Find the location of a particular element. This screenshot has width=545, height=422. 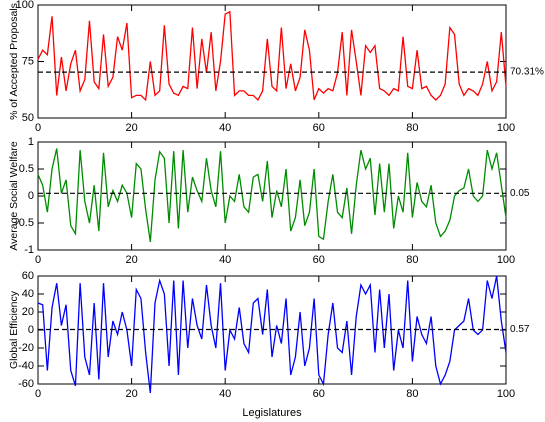

reference-label: 0.05 is located at coordinates (520, 193).